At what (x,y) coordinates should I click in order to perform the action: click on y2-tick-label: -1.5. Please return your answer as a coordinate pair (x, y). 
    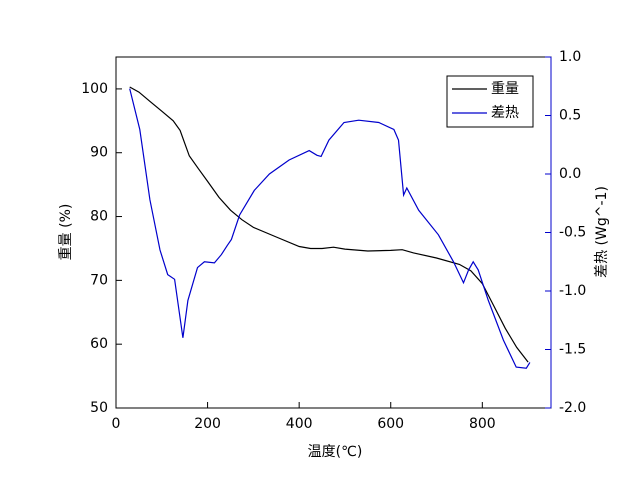
    Looking at the image, I should click on (572, 350).